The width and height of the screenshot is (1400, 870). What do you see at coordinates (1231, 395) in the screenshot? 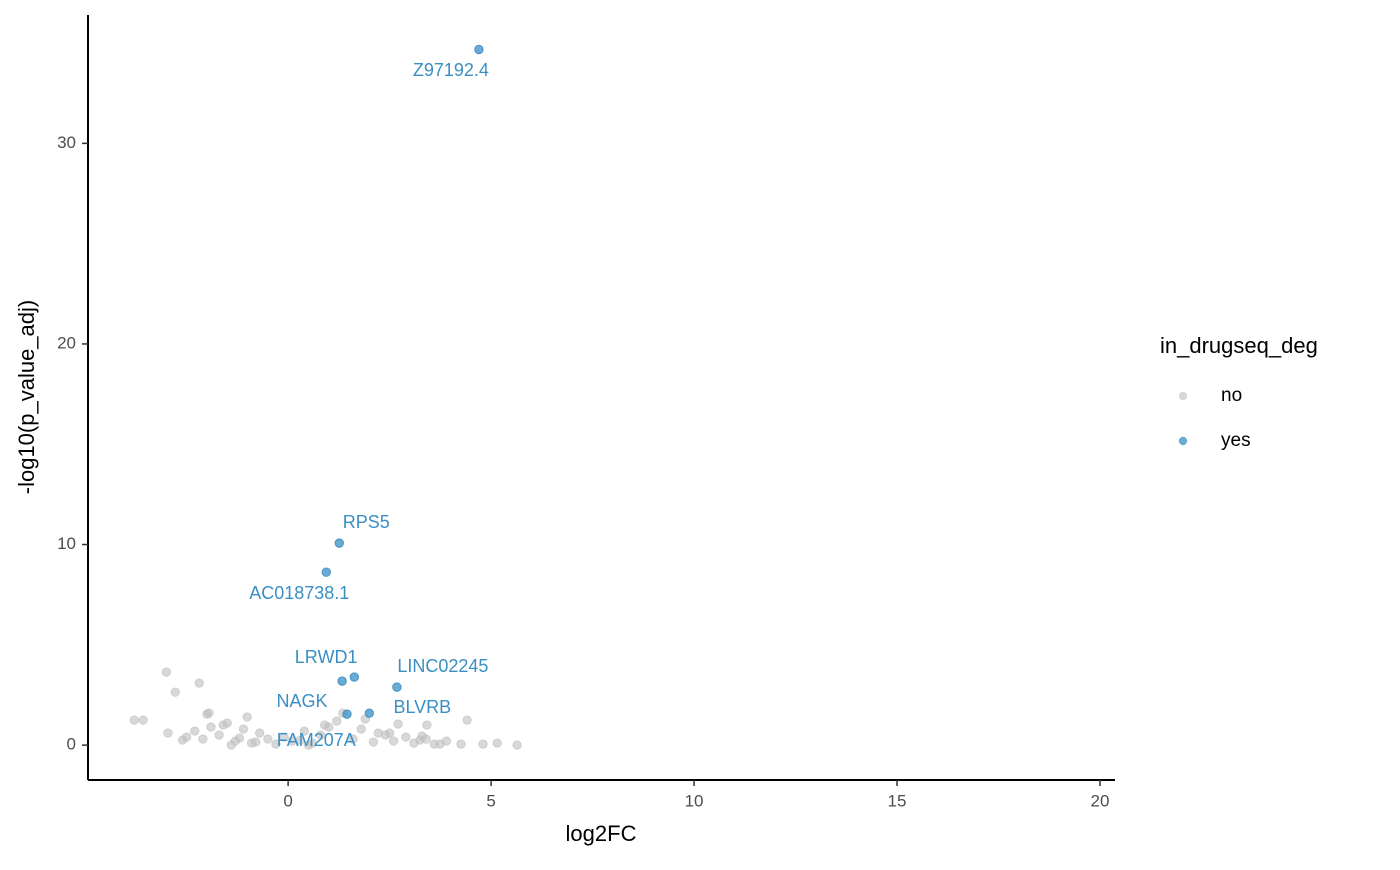
I see `legend-label: no` at bounding box center [1231, 395].